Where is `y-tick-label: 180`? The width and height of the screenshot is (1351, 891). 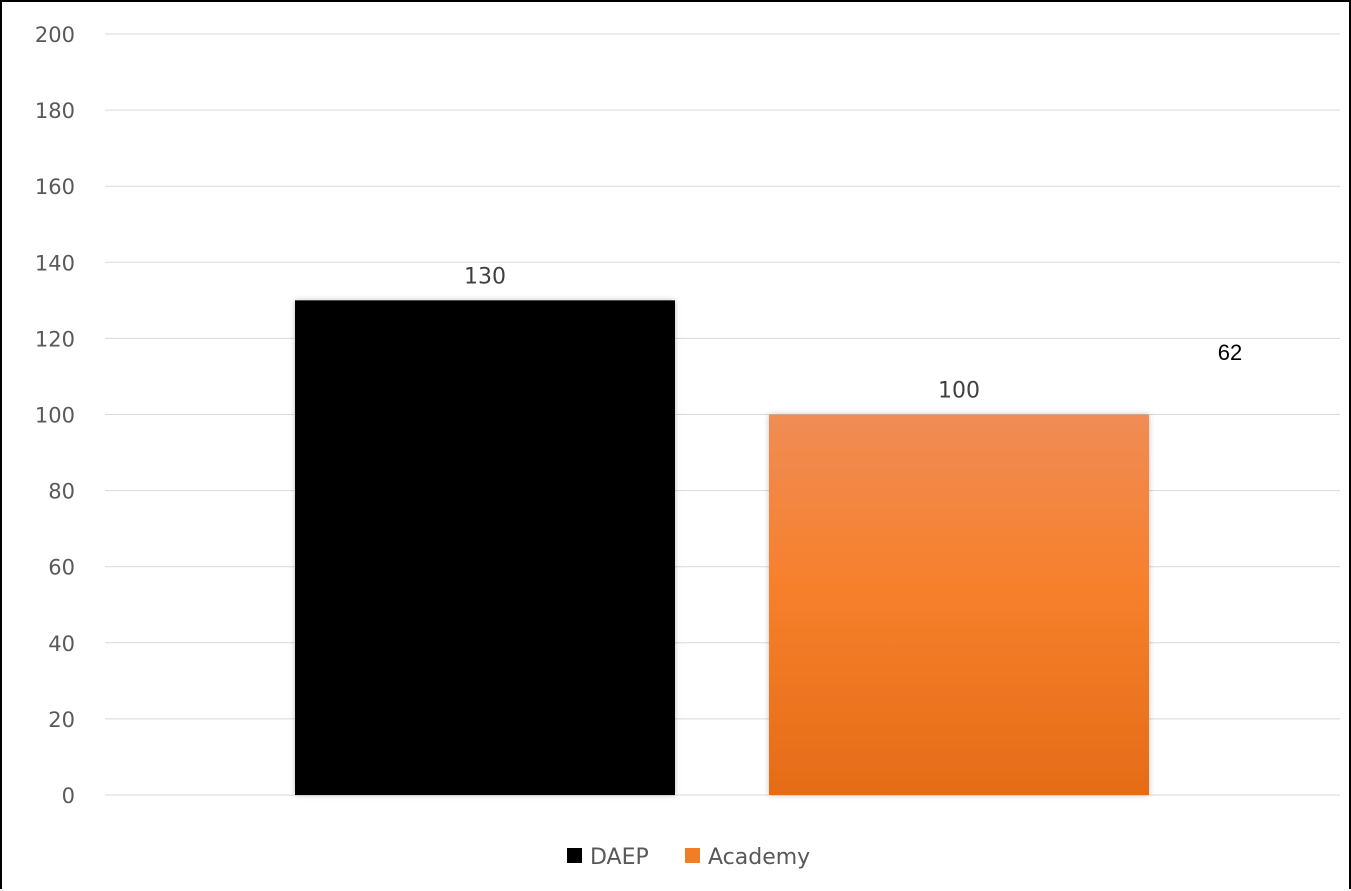 y-tick-label: 180 is located at coordinates (55, 111).